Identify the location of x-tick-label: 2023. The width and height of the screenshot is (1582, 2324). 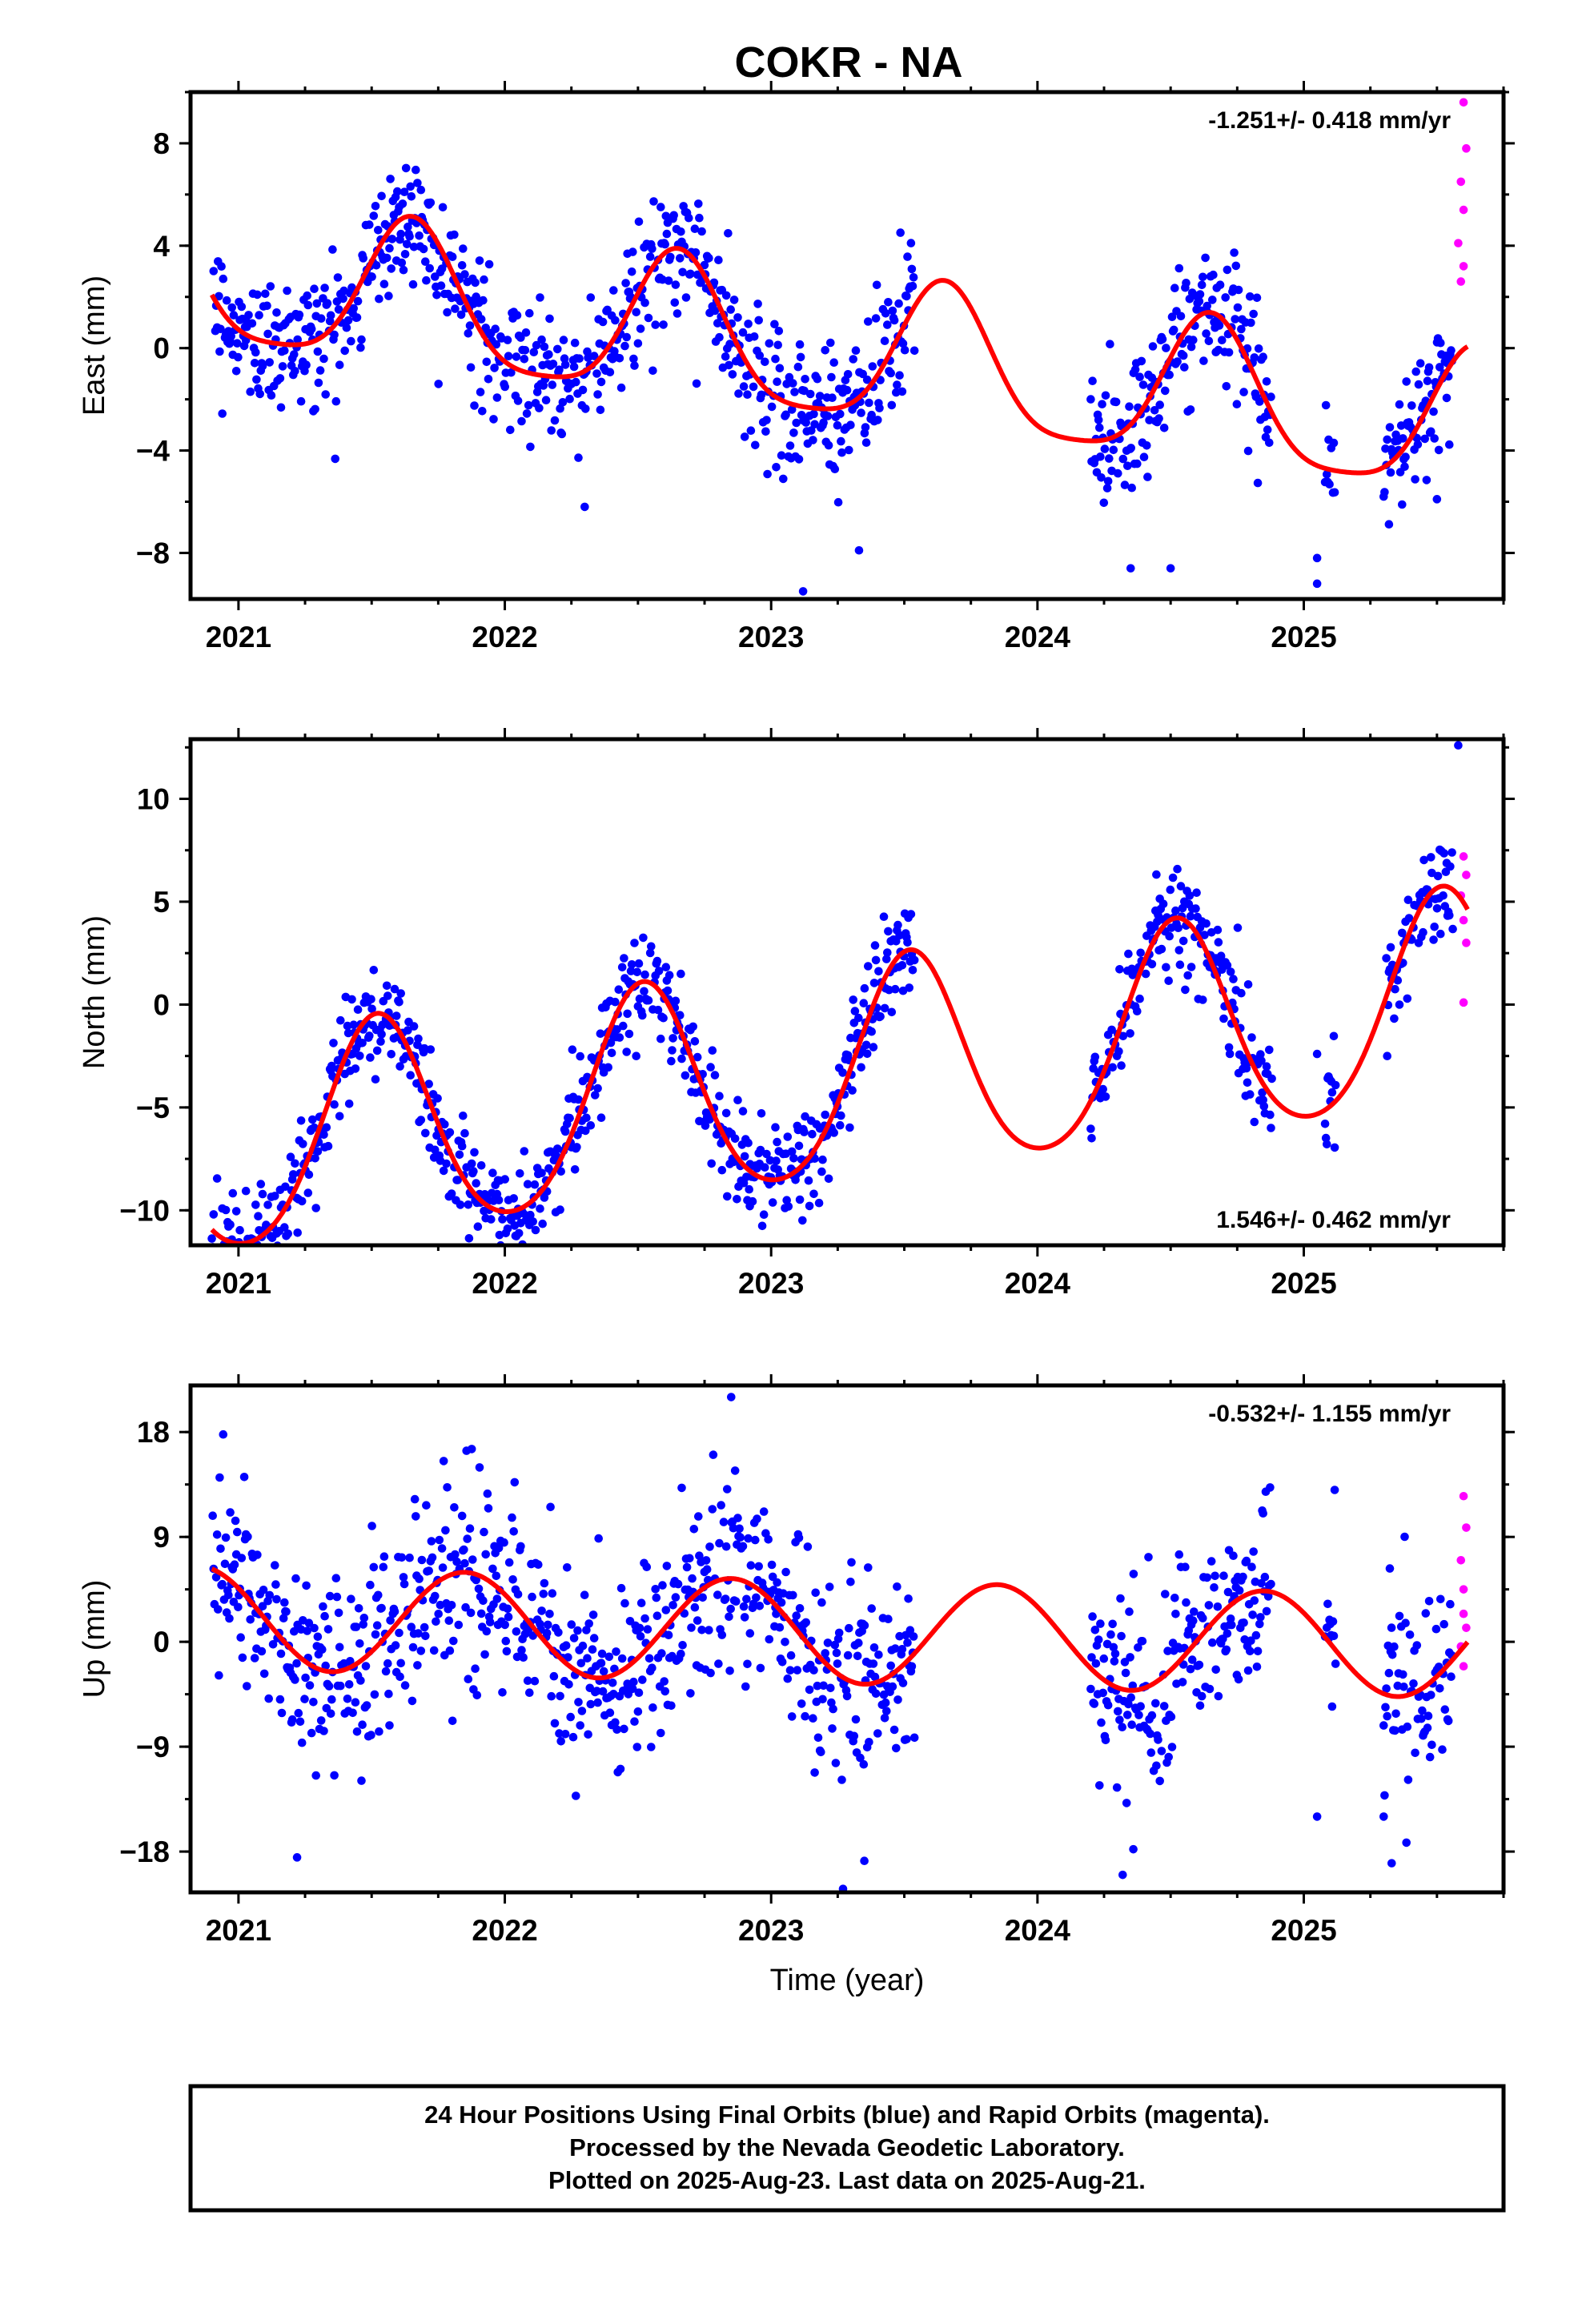
(771, 1930).